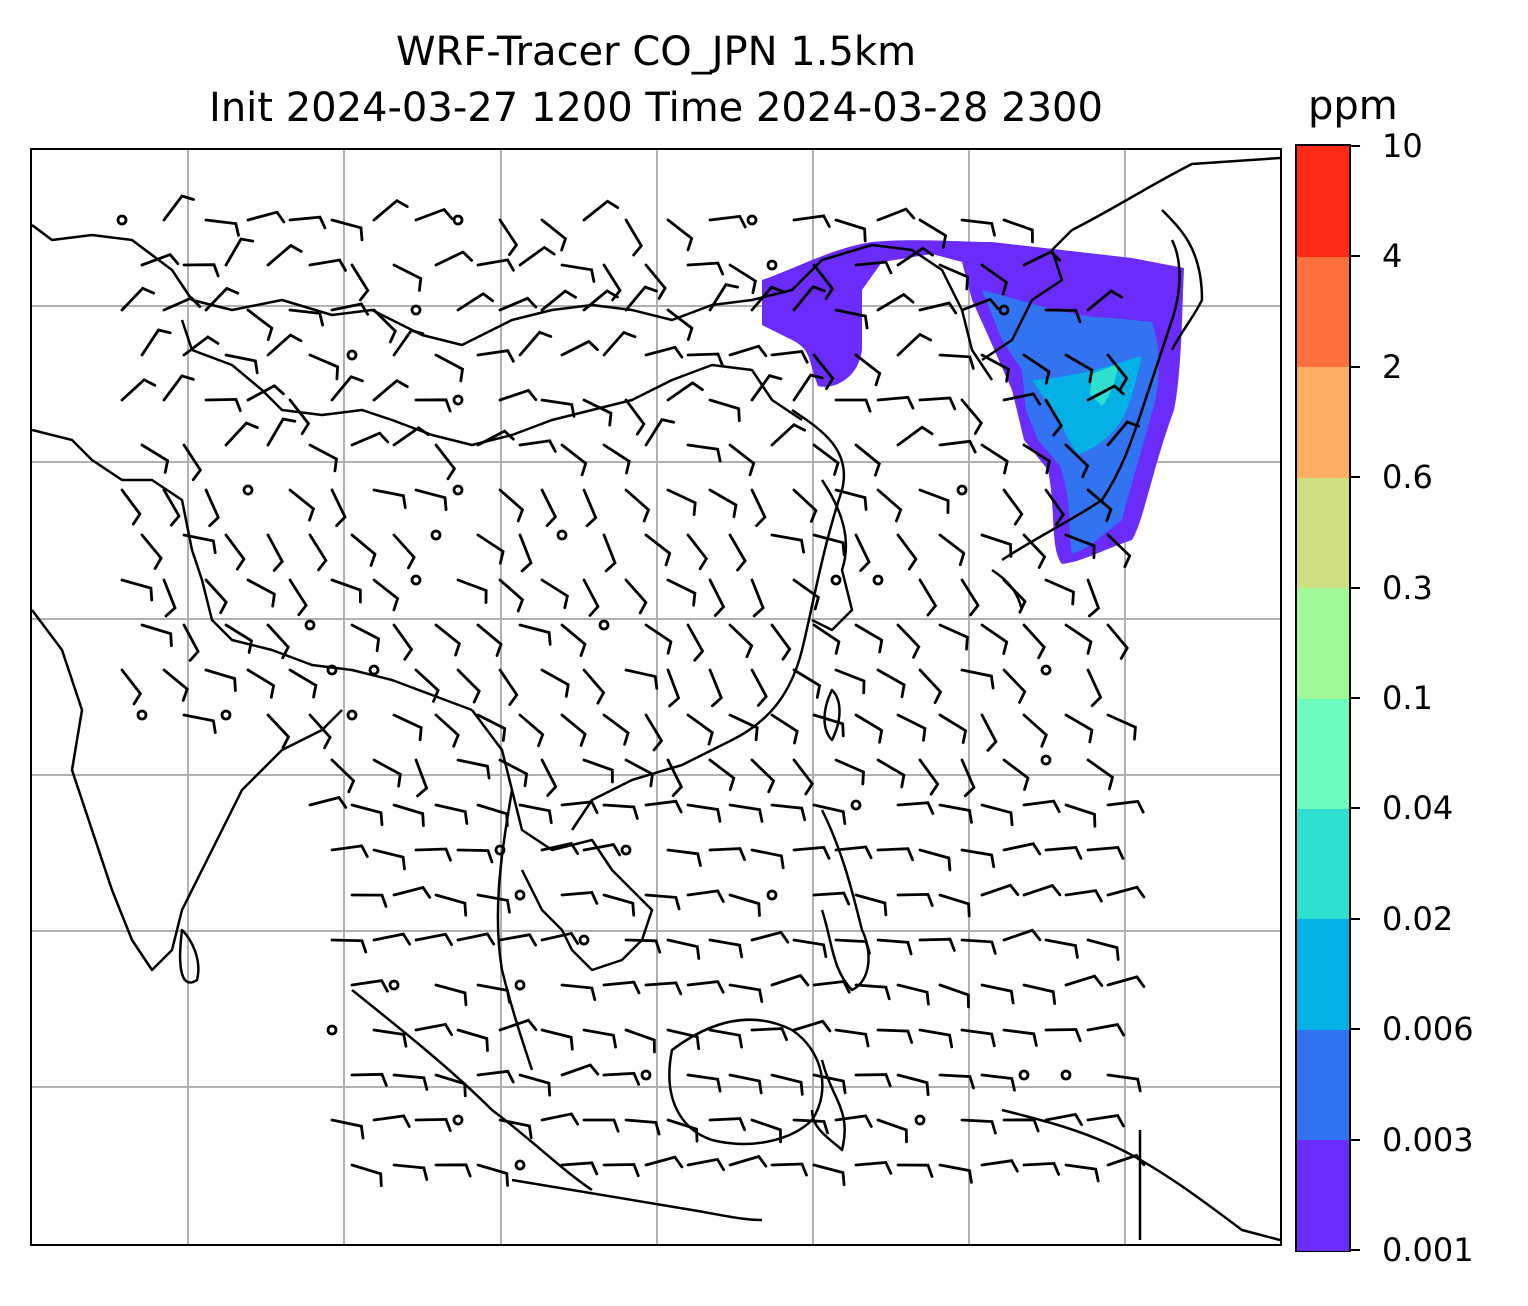 The height and width of the screenshot is (1306, 1528). What do you see at coordinates (1182, 280) in the screenshot?
I see `coastline-hokkaido` at bounding box center [1182, 280].